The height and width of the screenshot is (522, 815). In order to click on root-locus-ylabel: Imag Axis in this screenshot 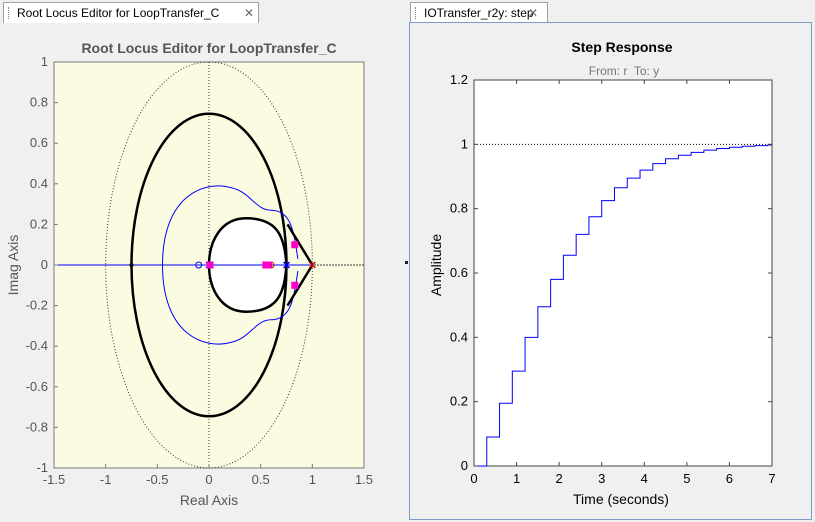, I will do `click(13, 265)`.